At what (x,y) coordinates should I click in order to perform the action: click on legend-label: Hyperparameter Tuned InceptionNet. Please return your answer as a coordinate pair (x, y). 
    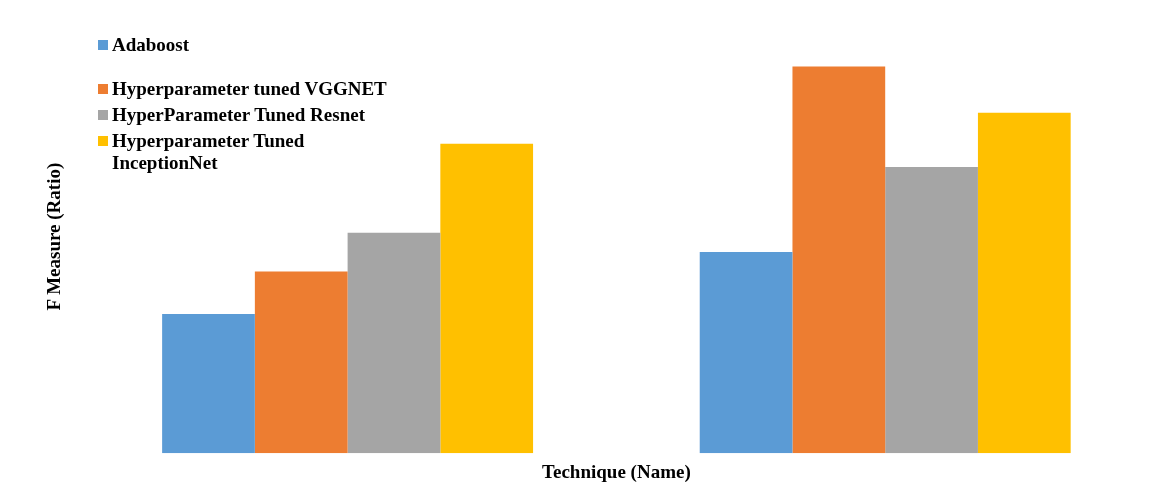
    Looking at the image, I should click on (209, 152).